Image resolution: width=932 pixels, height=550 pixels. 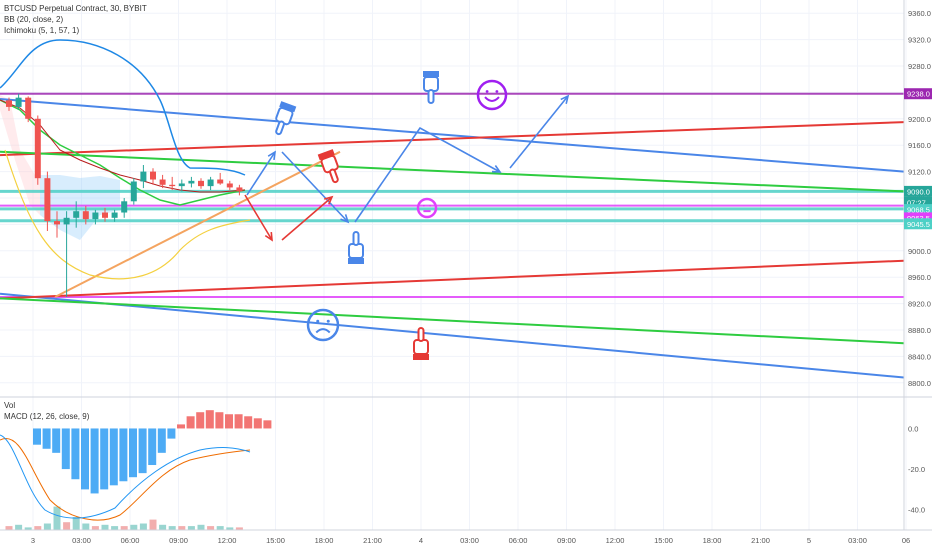 I want to click on bollinger-bands, so click(x=125, y=159).